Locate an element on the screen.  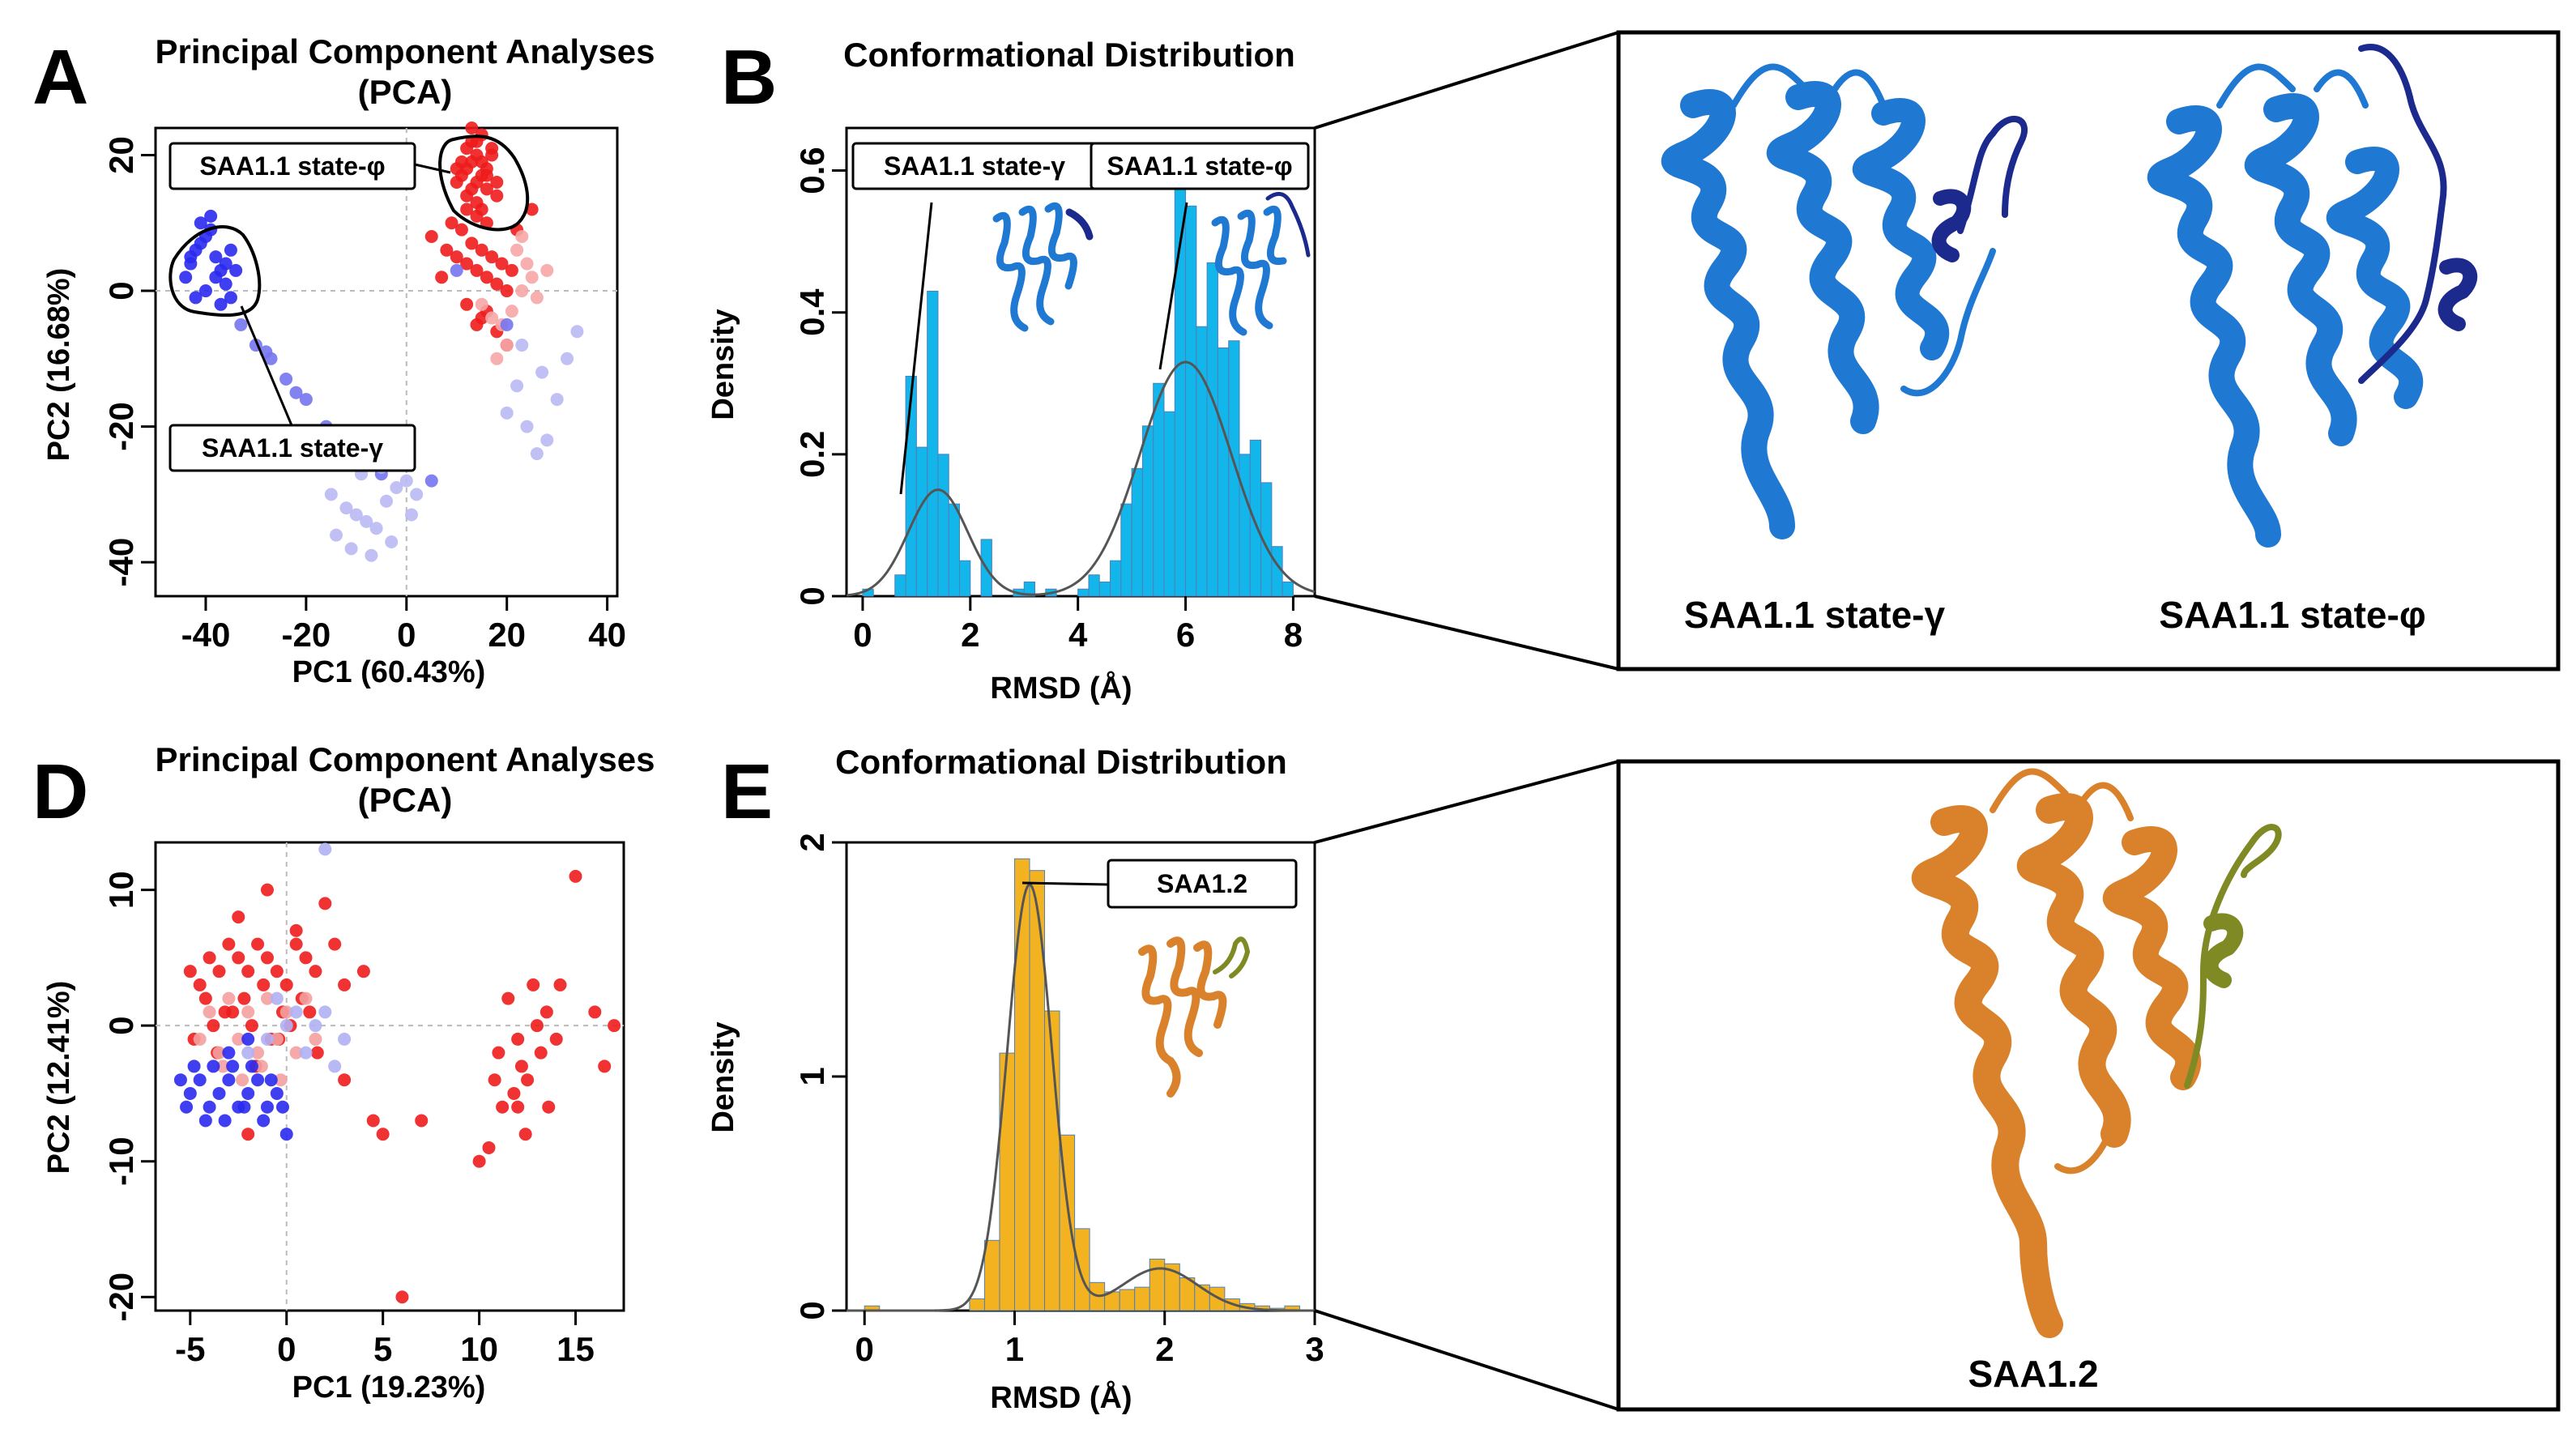
chart-a-title: Principal Component Analyses is located at coordinates (406, 51).